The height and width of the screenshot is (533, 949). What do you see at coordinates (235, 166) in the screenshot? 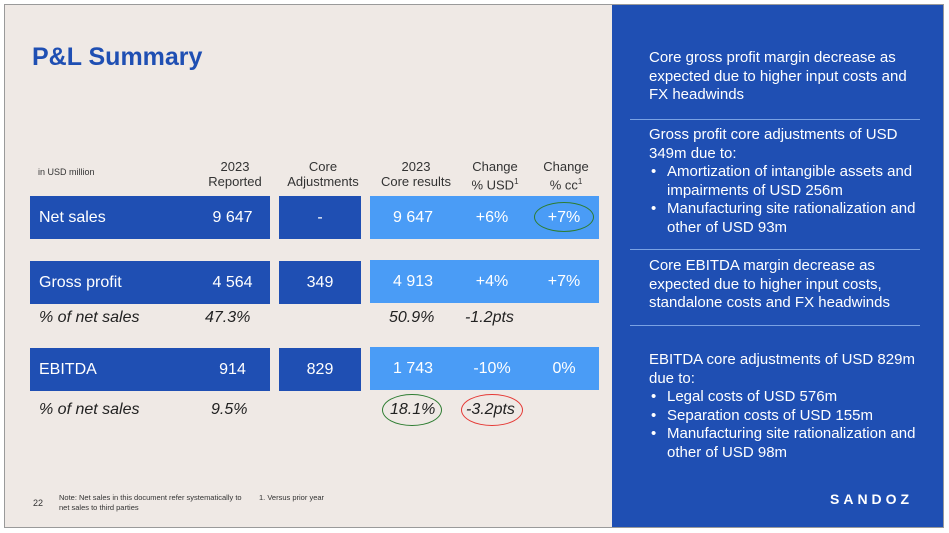
I see `header-reported-line1: 2023` at bounding box center [235, 166].